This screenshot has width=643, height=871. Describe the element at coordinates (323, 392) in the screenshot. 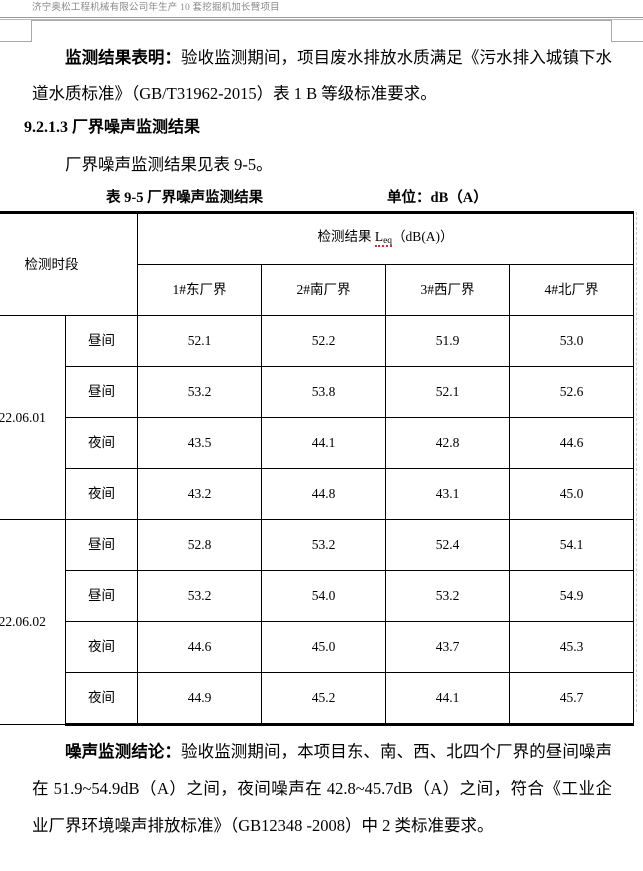

I see `cell-value: 53.8` at that location.